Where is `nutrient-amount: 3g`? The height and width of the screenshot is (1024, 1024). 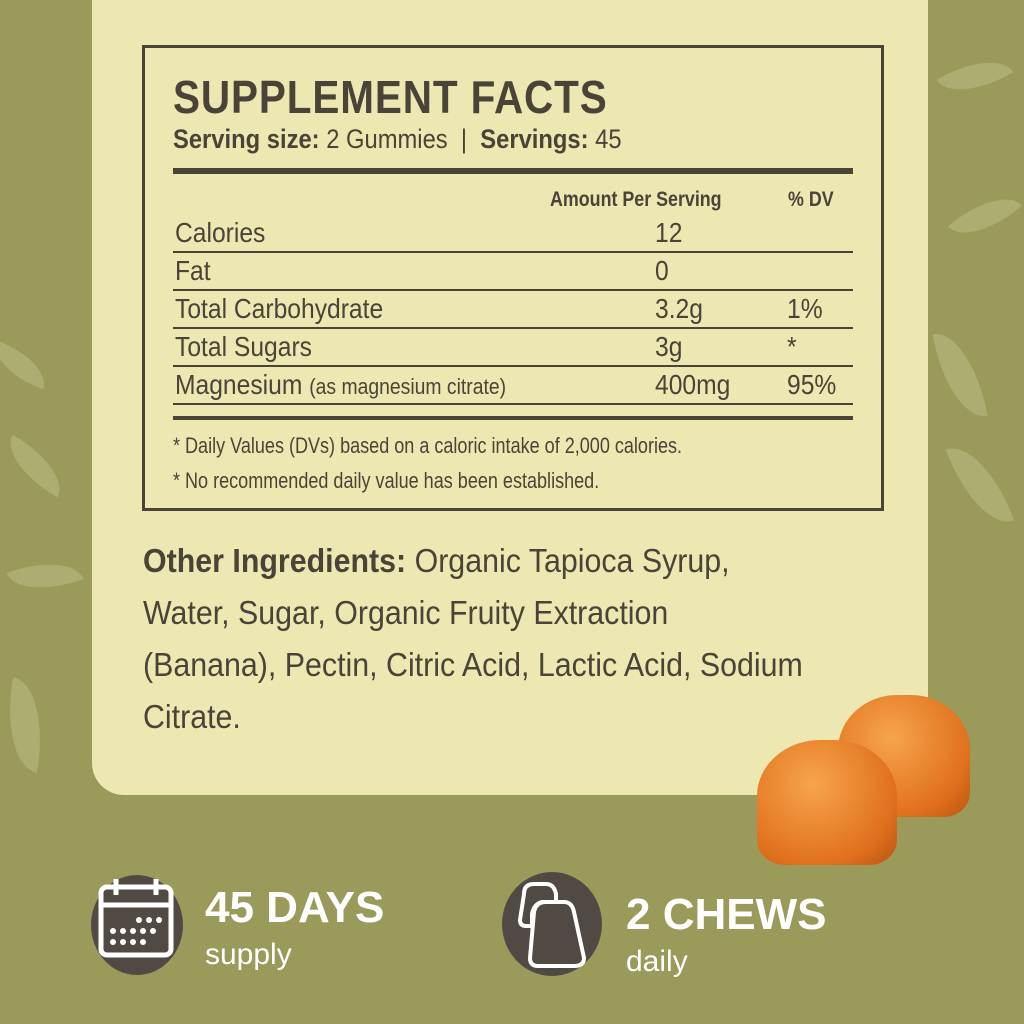
nutrient-amount: 3g is located at coordinates (669, 346).